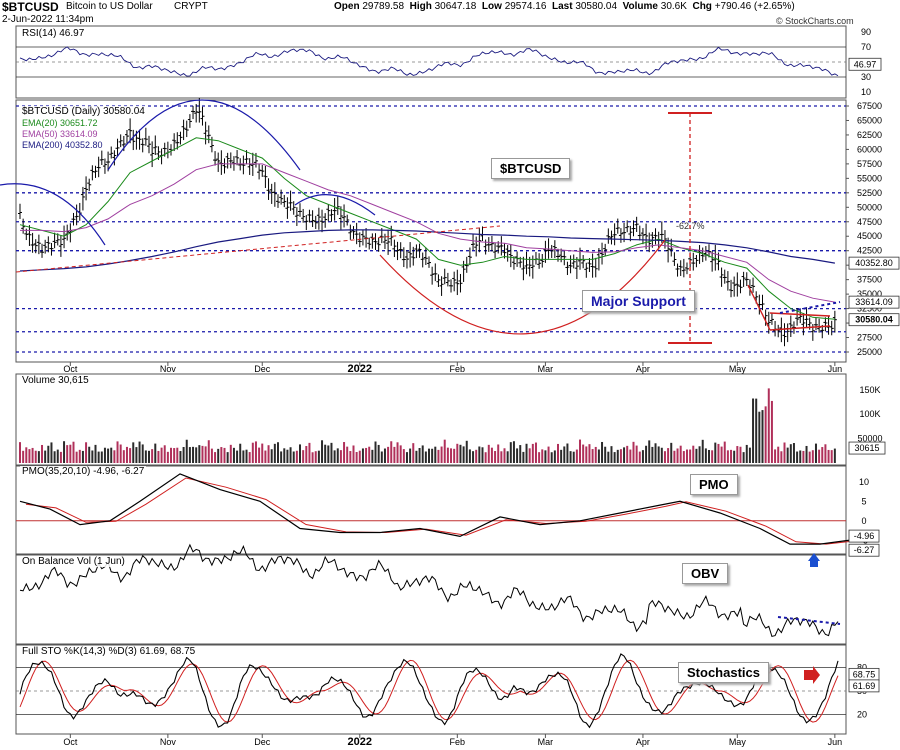  What do you see at coordinates (360, 742) in the screenshot?
I see `x-label-bottom-2022: 2022` at bounding box center [360, 742].